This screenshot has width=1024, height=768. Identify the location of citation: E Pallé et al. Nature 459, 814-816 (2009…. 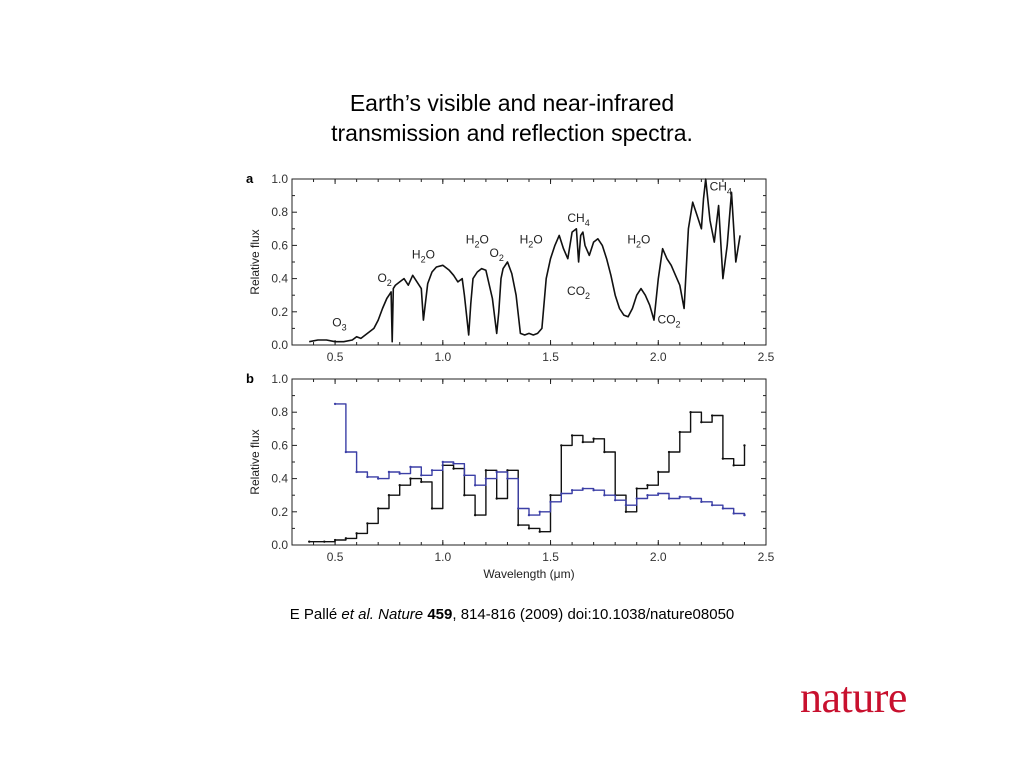
(512, 614).